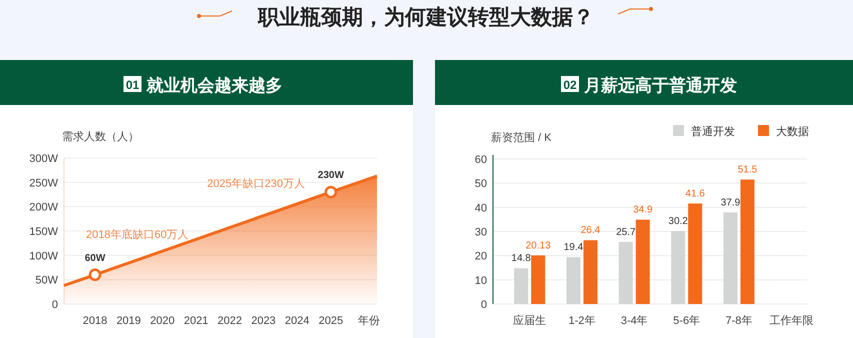 Image resolution: width=853 pixels, height=338 pixels. I want to click on x-tick-label: 2019, so click(128, 321).